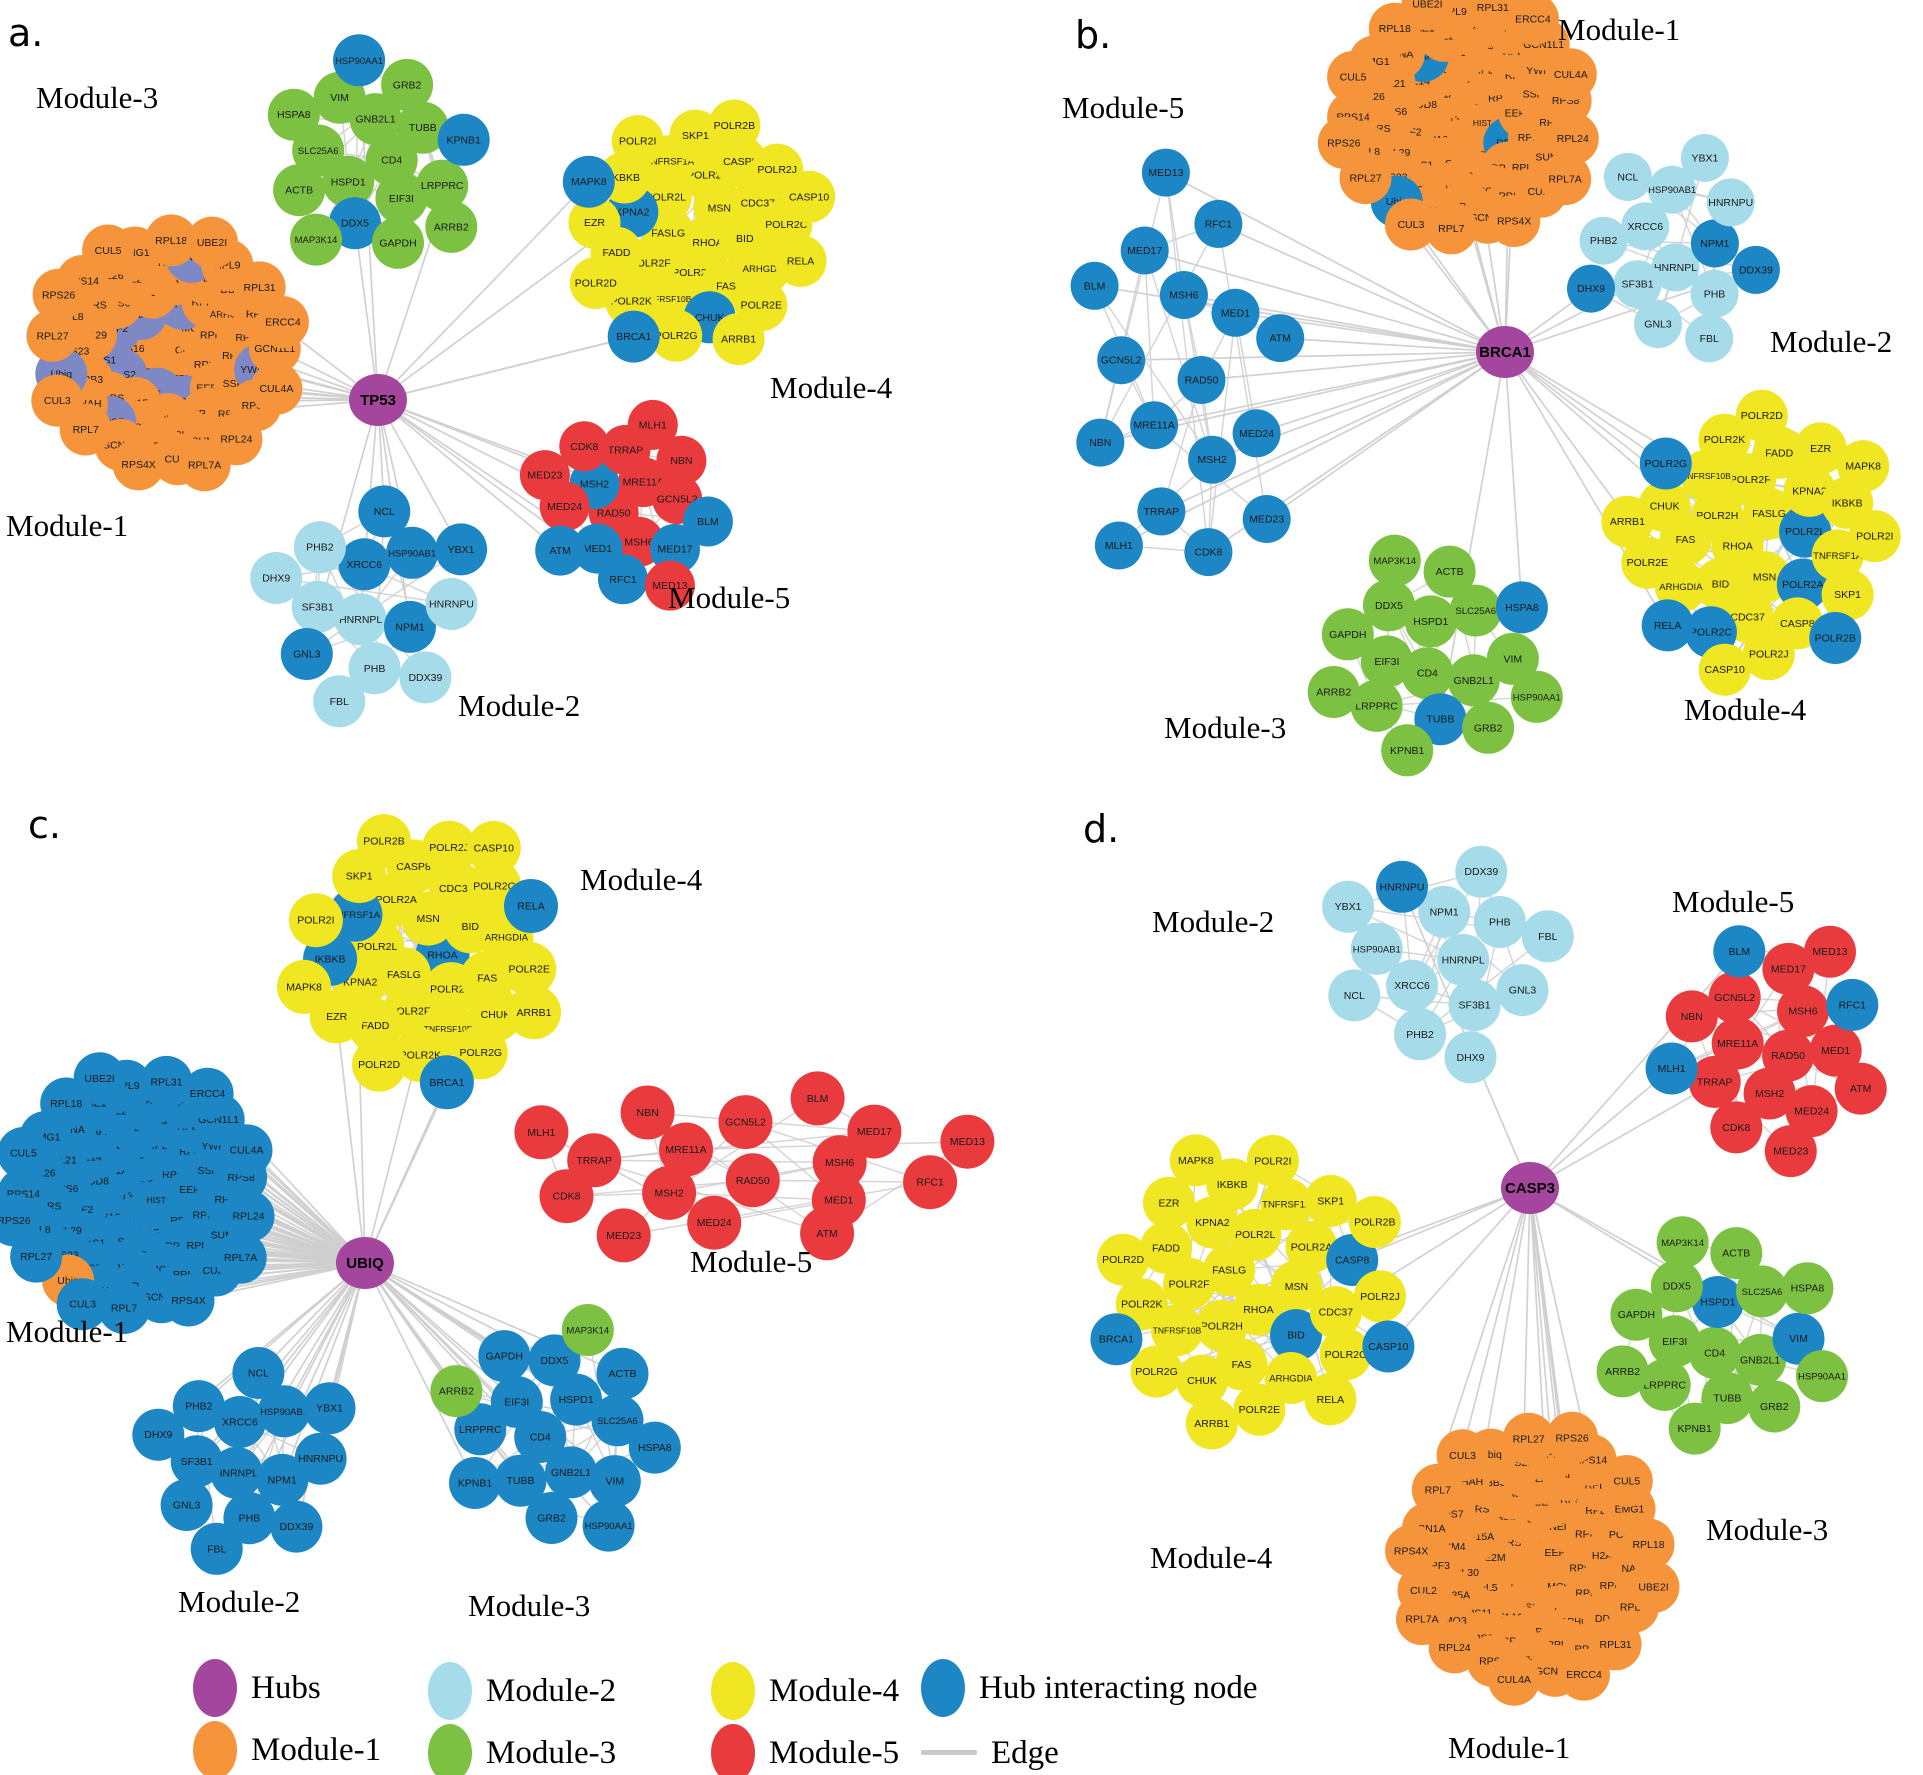 The height and width of the screenshot is (1775, 1923). I want to click on node-ARRB1: ARRB1, so click(738, 339).